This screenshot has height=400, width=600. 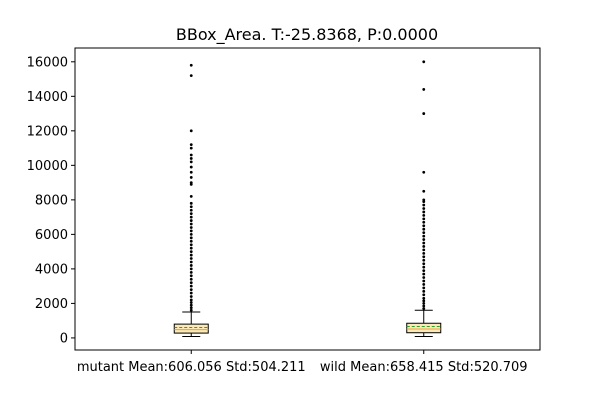 What do you see at coordinates (424, 367) in the screenshot?
I see `x-category-label: wild Mean:658.415 Std:520.709` at bounding box center [424, 367].